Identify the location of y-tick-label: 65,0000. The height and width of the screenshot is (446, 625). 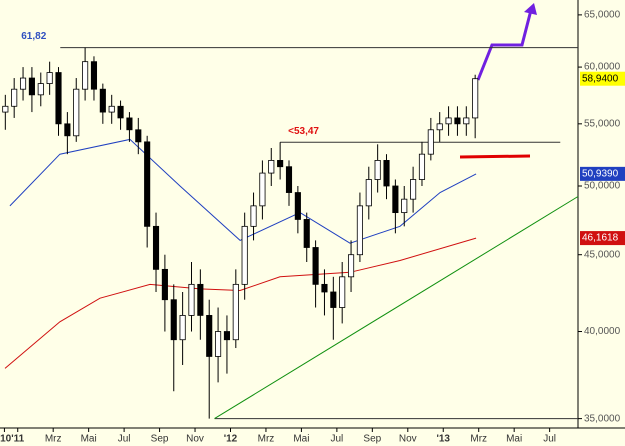
(602, 15).